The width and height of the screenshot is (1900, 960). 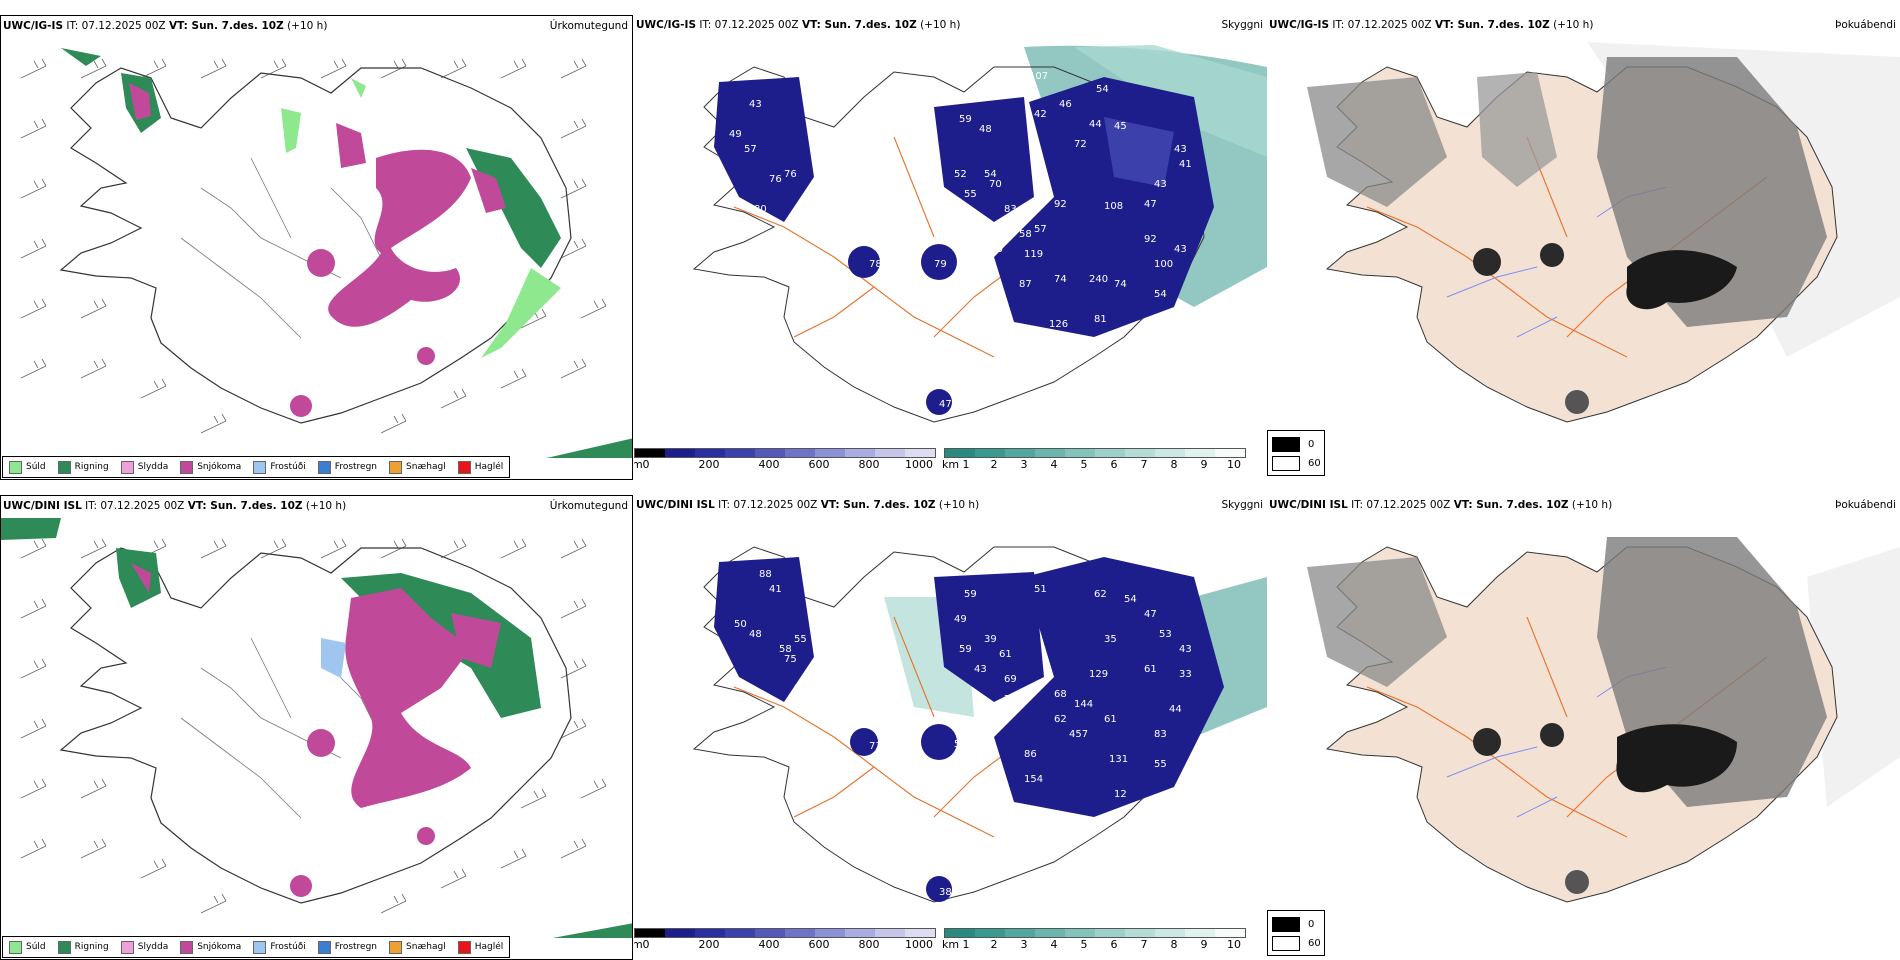 What do you see at coordinates (1110, 719) in the screenshot?
I see `ceiling-label: 61` at bounding box center [1110, 719].